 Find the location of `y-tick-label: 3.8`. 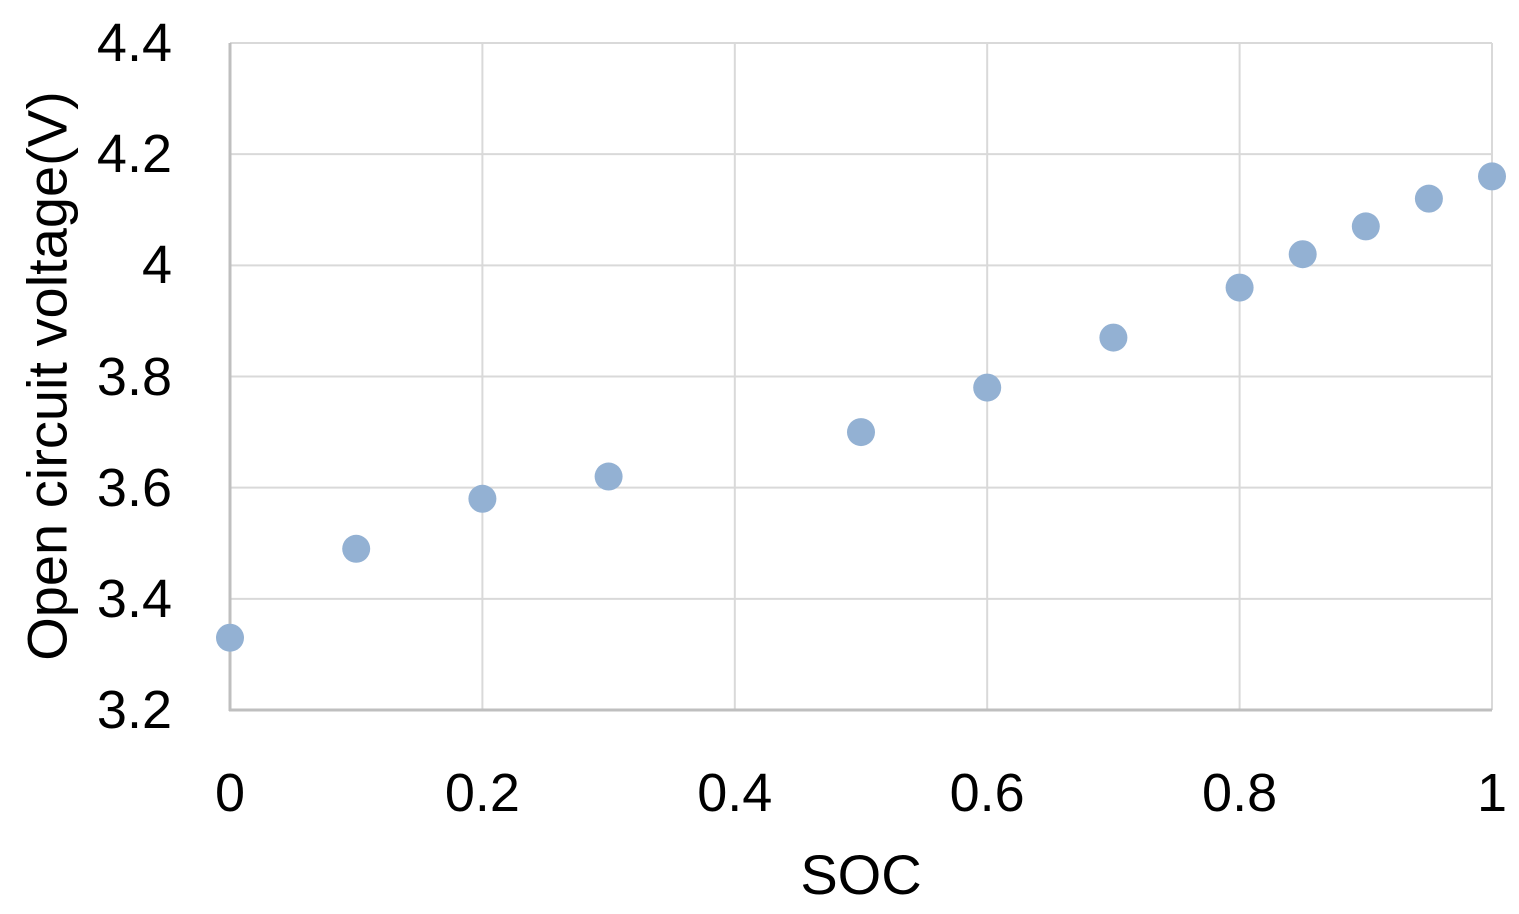

y-tick-label: 3.8 is located at coordinates (134, 376).